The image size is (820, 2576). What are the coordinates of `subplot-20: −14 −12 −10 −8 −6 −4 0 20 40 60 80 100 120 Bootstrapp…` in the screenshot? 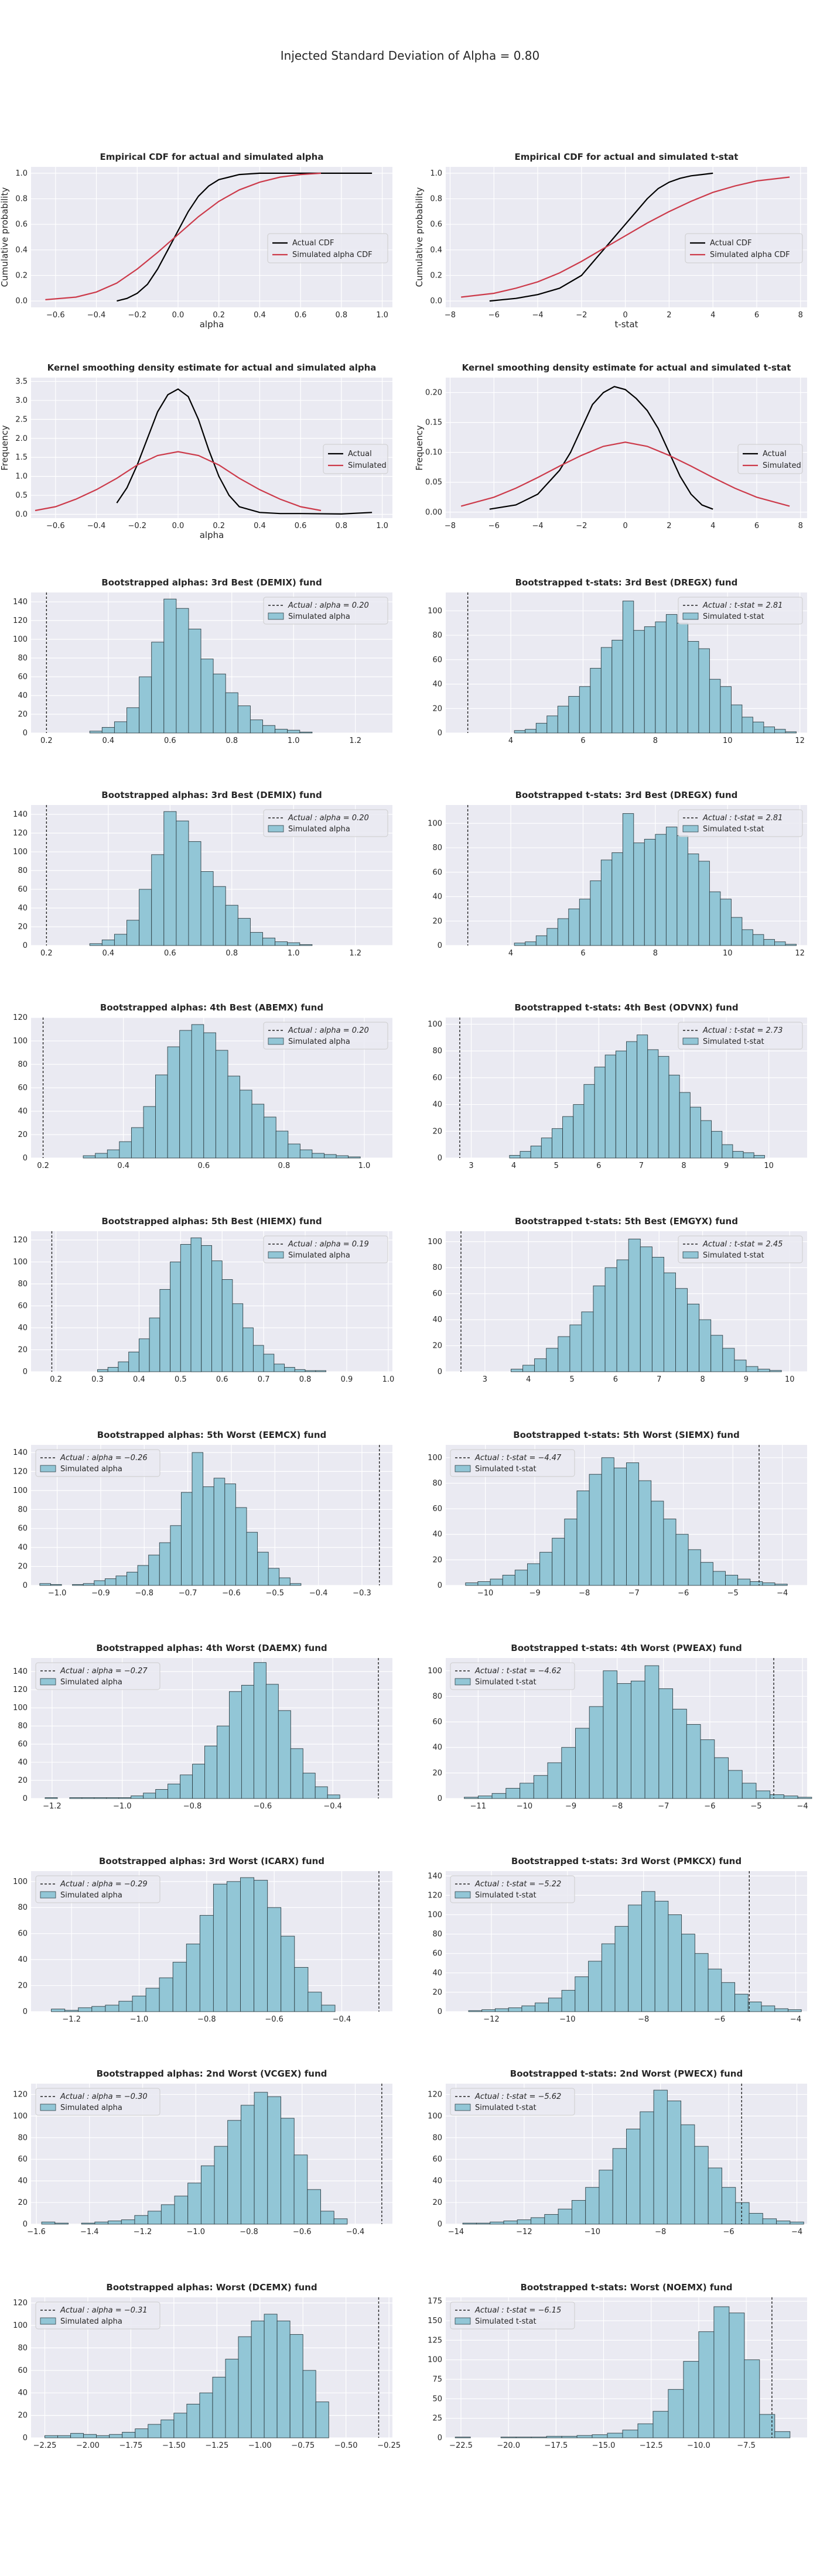 It's located at (617, 2152).